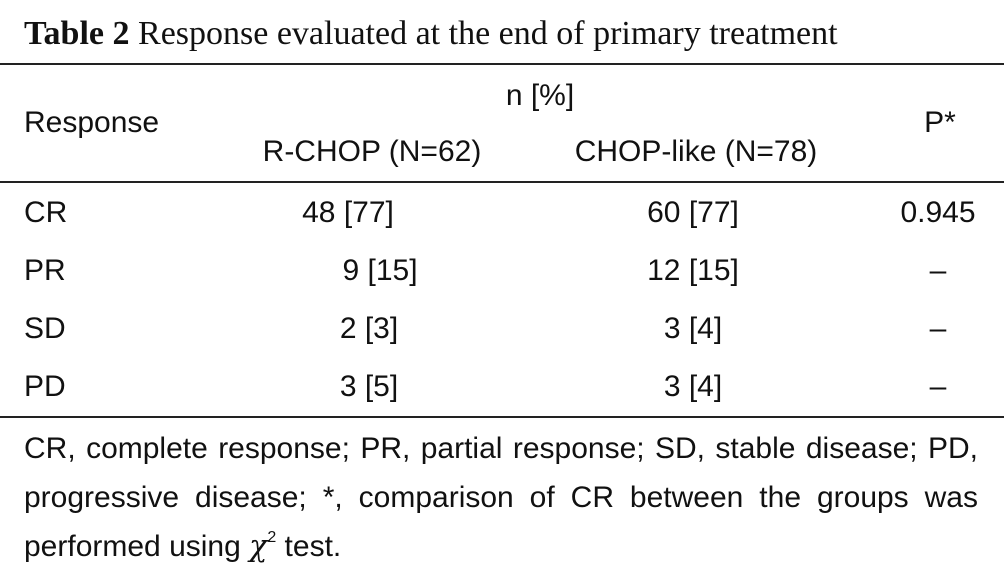  Describe the element at coordinates (77, 33) in the screenshot. I see `table-label: Table 2` at that location.